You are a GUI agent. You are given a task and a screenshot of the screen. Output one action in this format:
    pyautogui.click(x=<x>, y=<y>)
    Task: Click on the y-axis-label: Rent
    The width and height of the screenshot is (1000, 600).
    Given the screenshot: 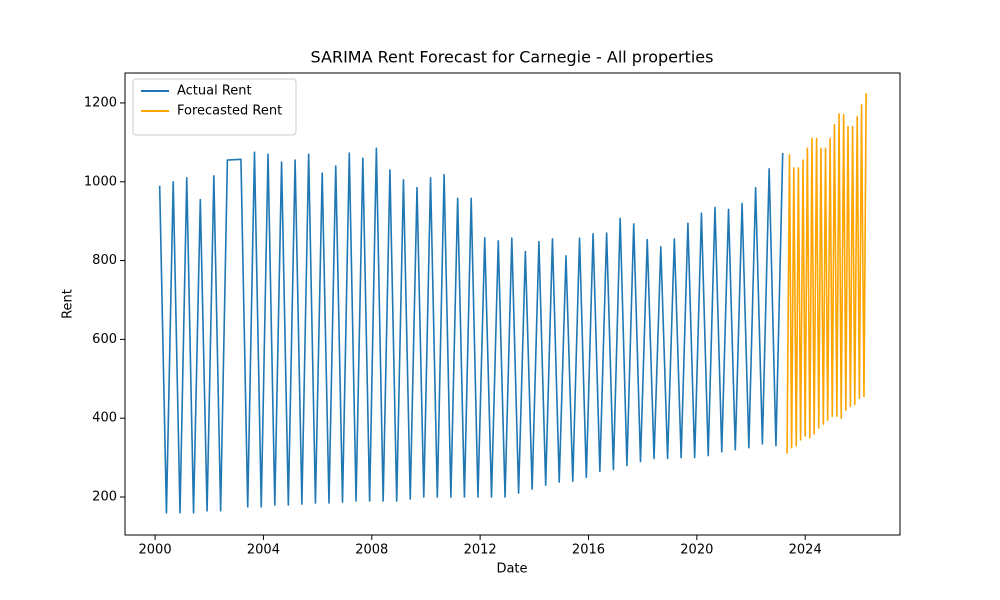 What is the action you would take?
    pyautogui.click(x=68, y=304)
    